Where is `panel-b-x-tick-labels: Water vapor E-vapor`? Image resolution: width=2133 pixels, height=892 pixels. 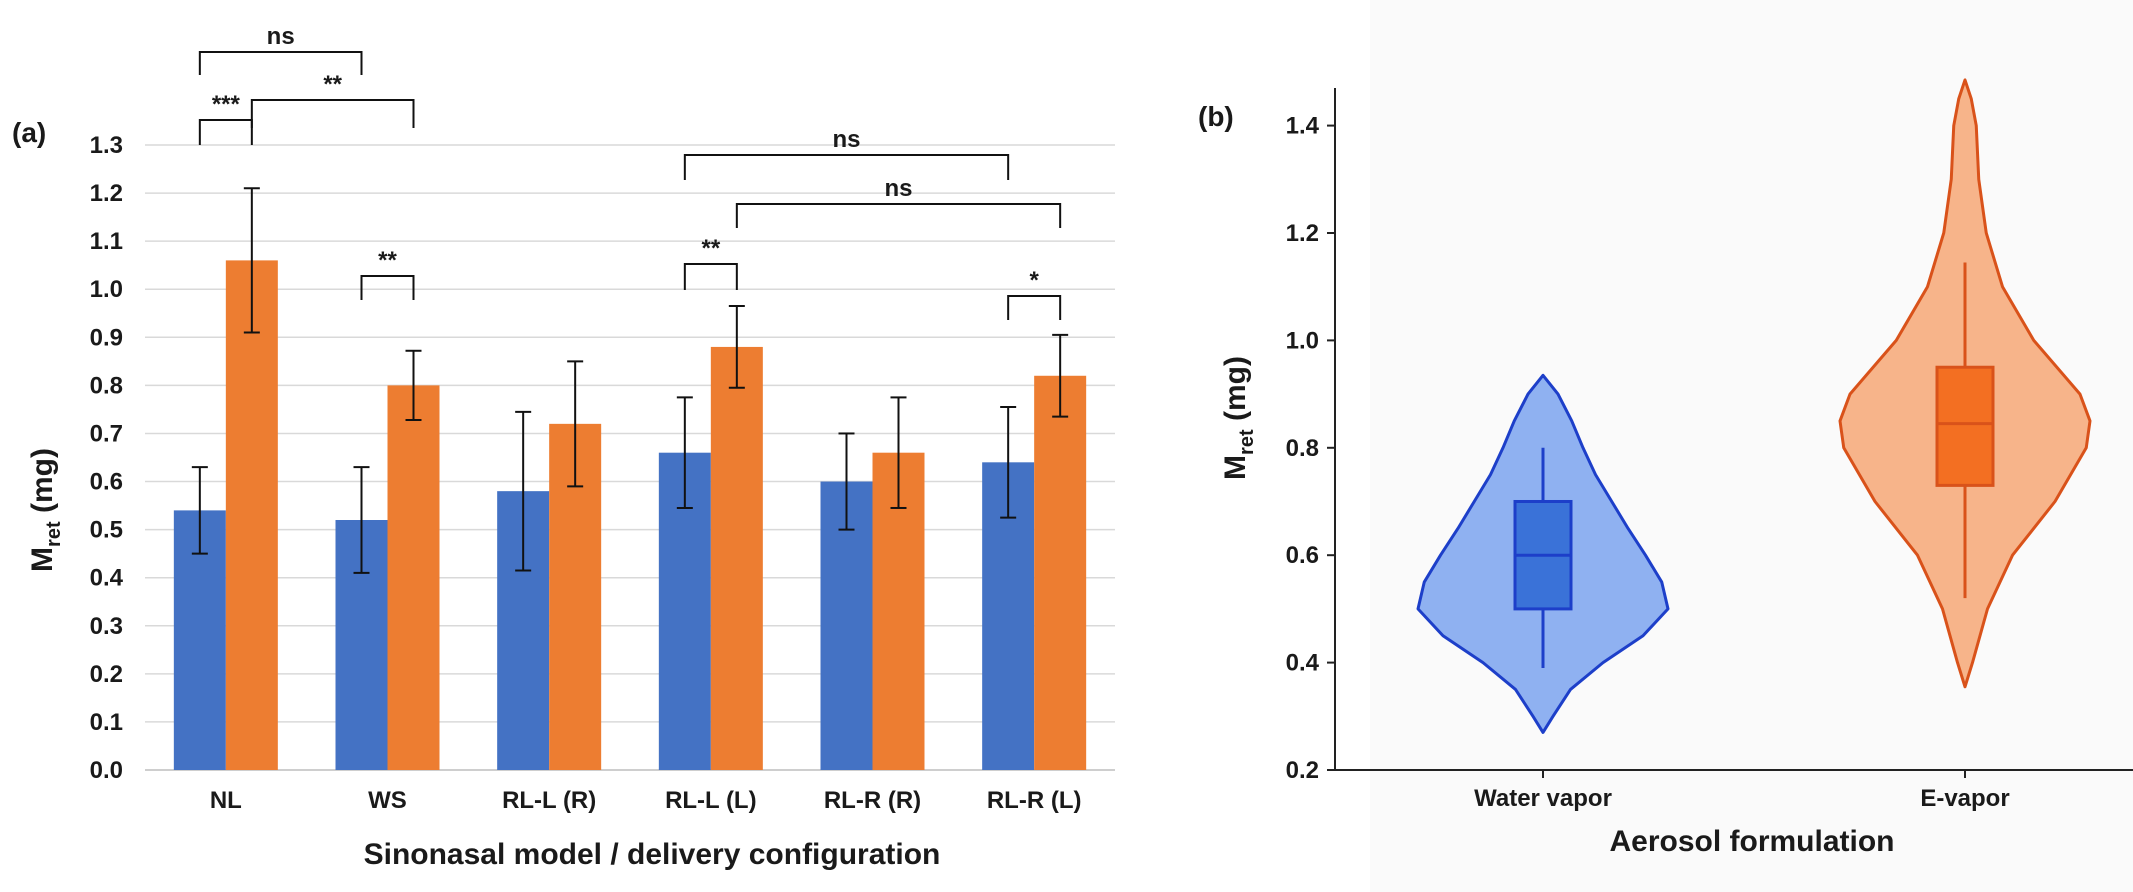 panel-b-x-tick-labels: Water vapor E-vapor is located at coordinates (1742, 798).